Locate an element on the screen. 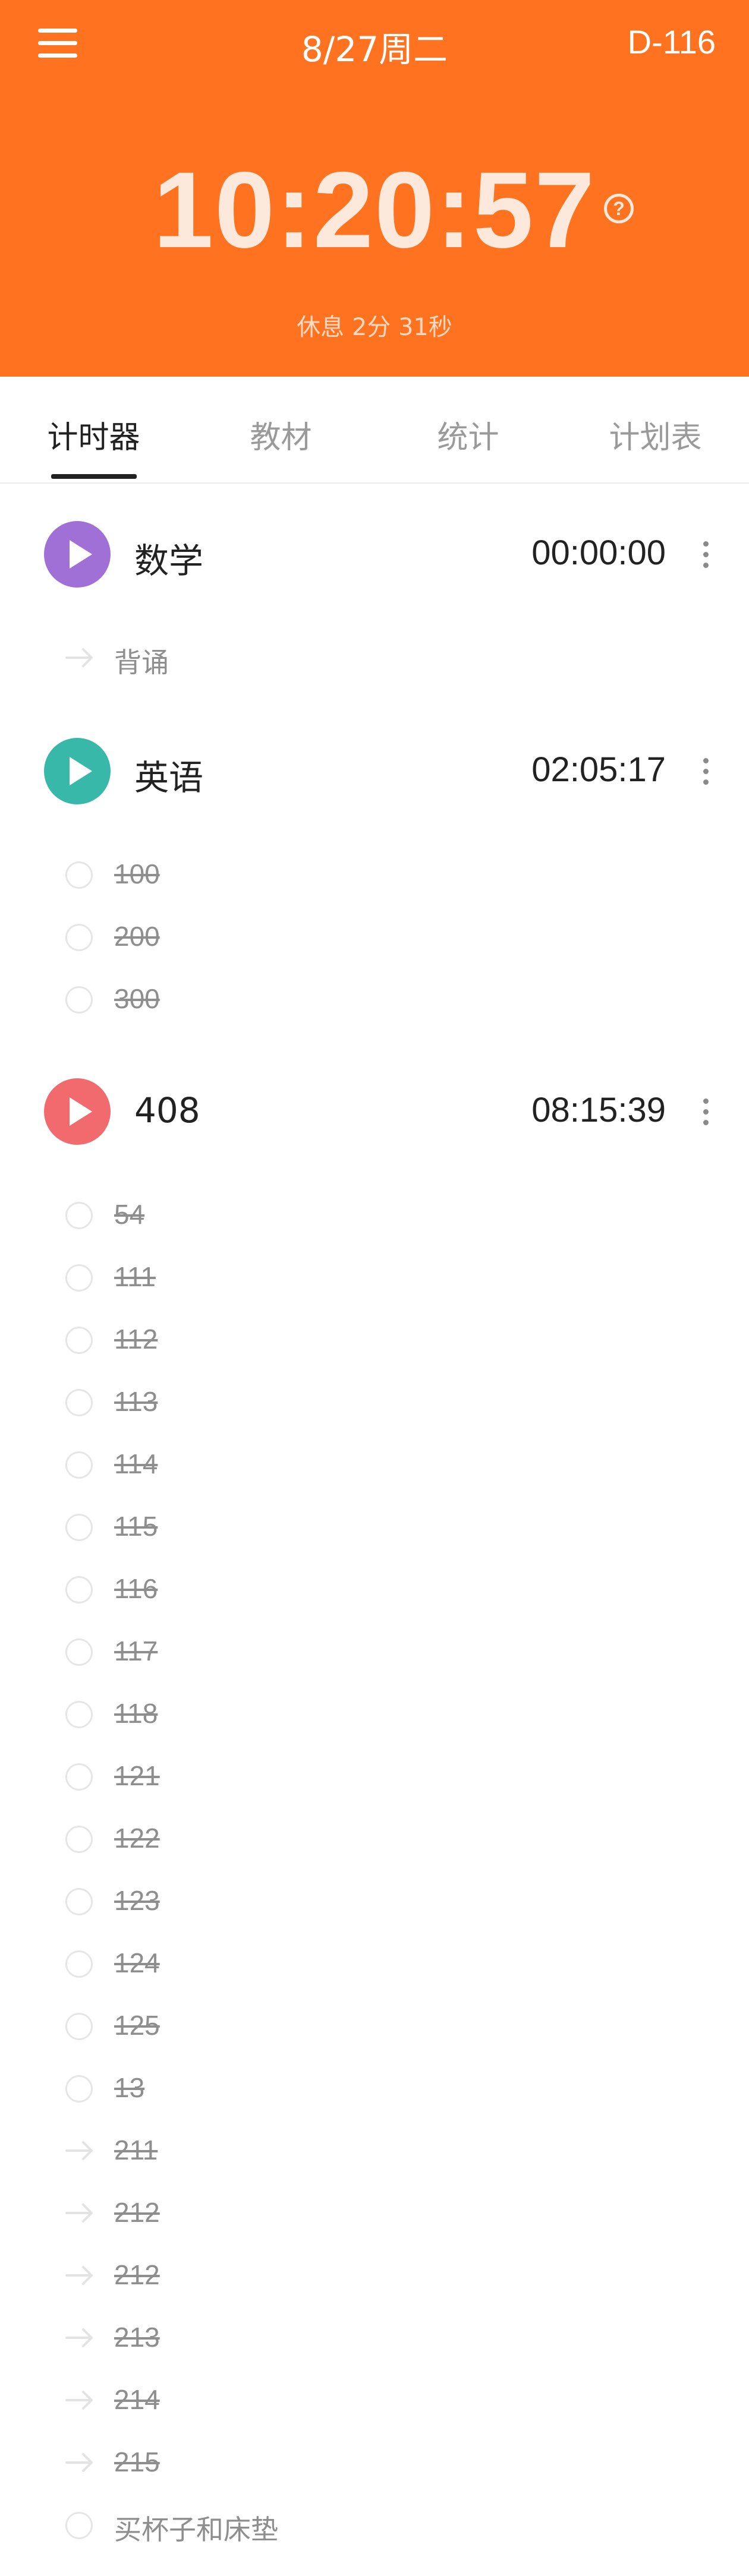 This screenshot has height=2576, width=749. task-item: 300 is located at coordinates (374, 998).